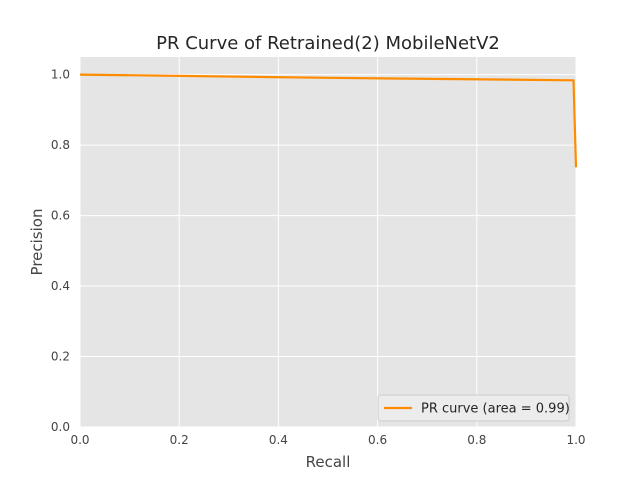 The image size is (640, 484). I want to click on legend-label: PR curve (area = 0.99), so click(495, 409).